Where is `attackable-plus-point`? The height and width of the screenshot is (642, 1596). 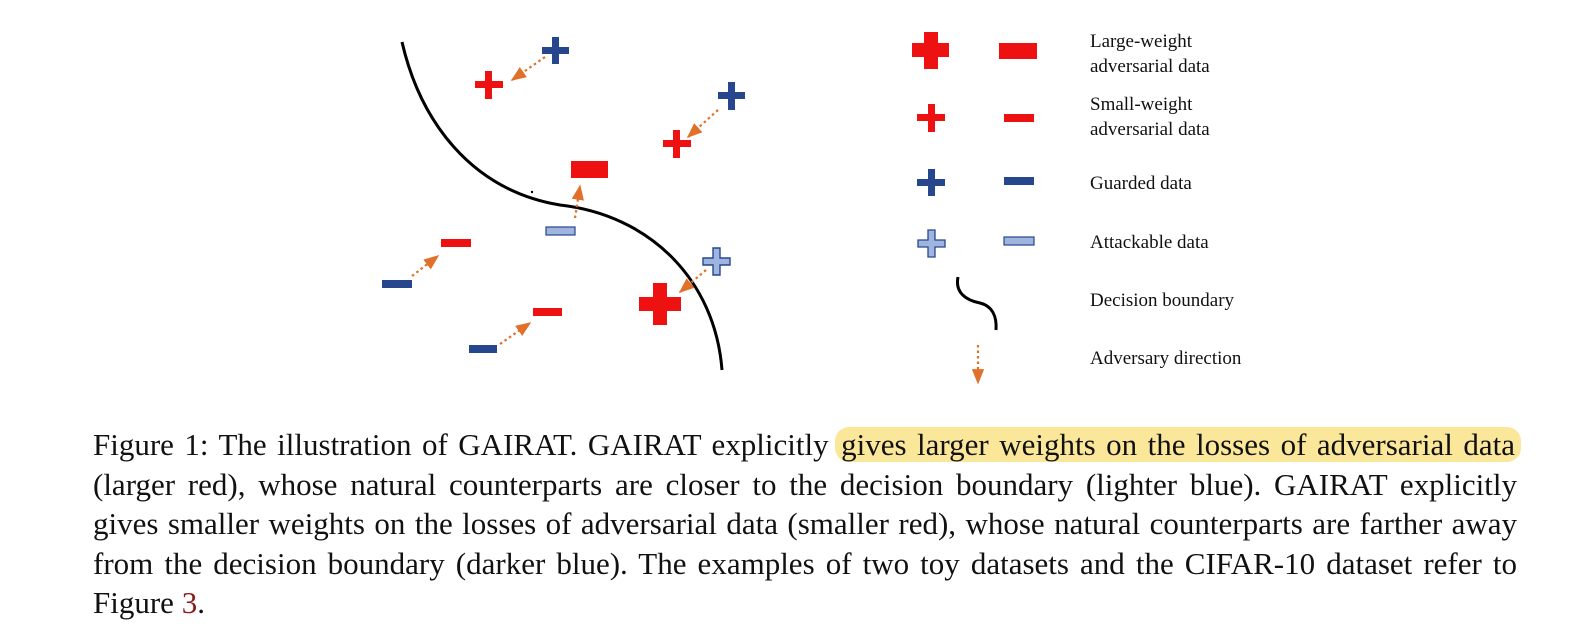 attackable-plus-point is located at coordinates (716, 261).